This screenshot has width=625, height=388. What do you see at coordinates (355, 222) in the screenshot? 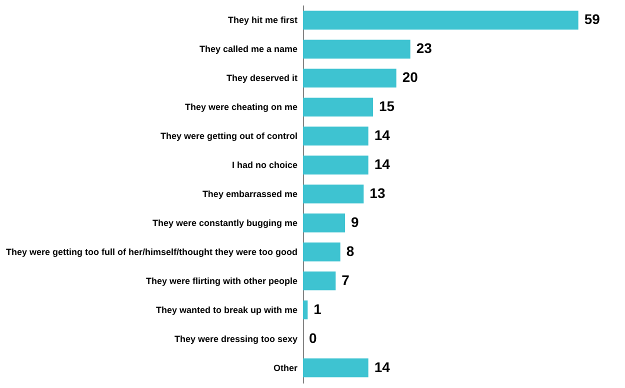
I see `data-label: 9` at bounding box center [355, 222].